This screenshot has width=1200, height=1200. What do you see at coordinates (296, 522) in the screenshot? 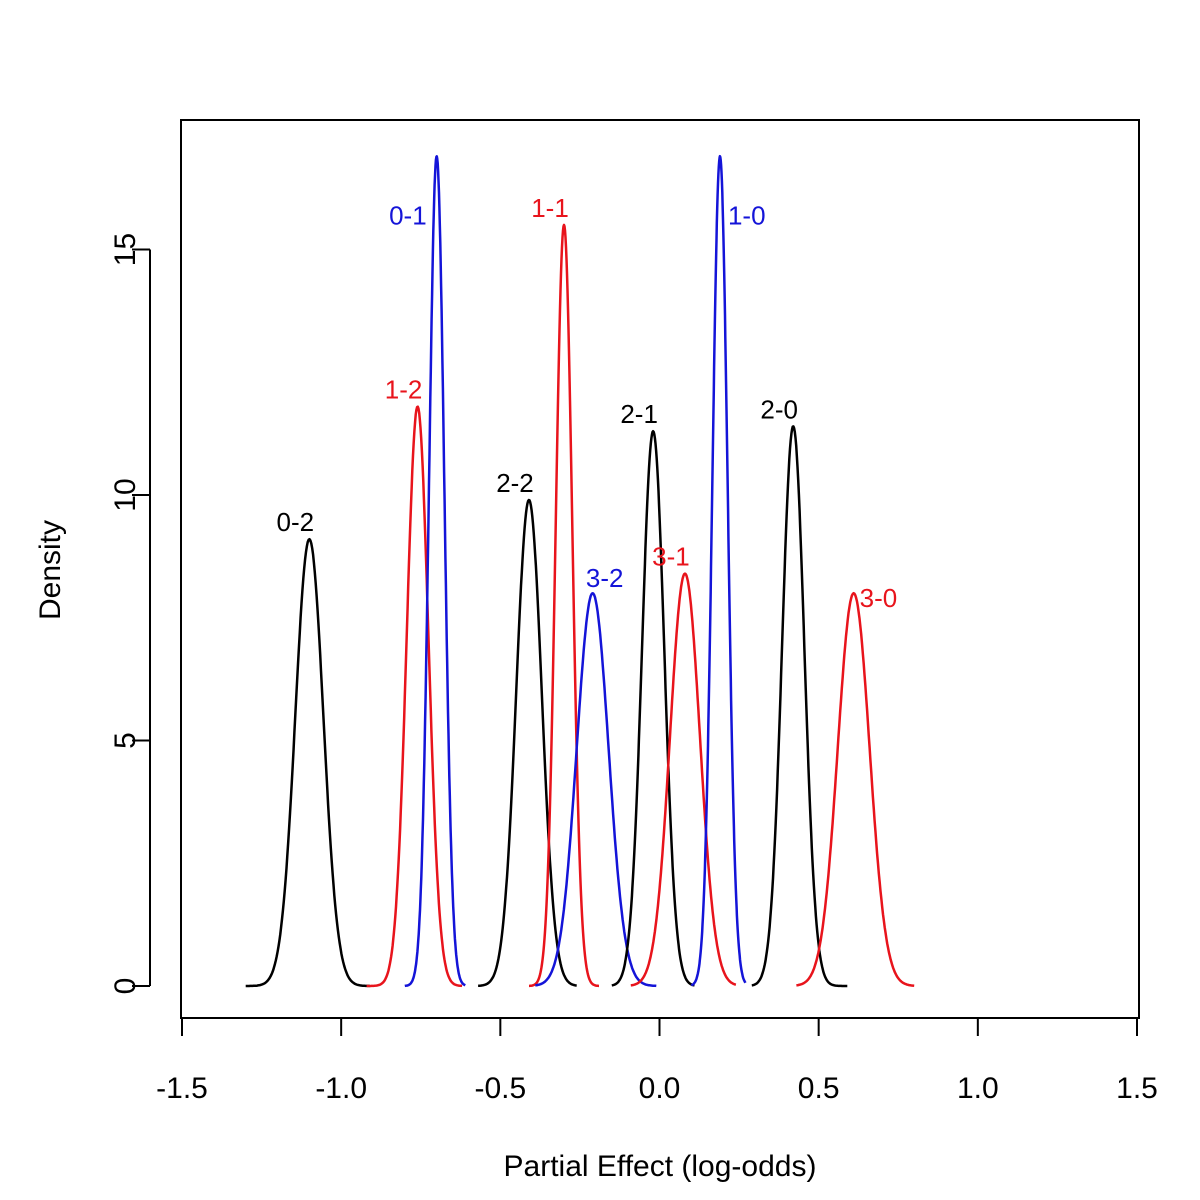
I see `peak-label-0-2: 0-2` at bounding box center [296, 522].